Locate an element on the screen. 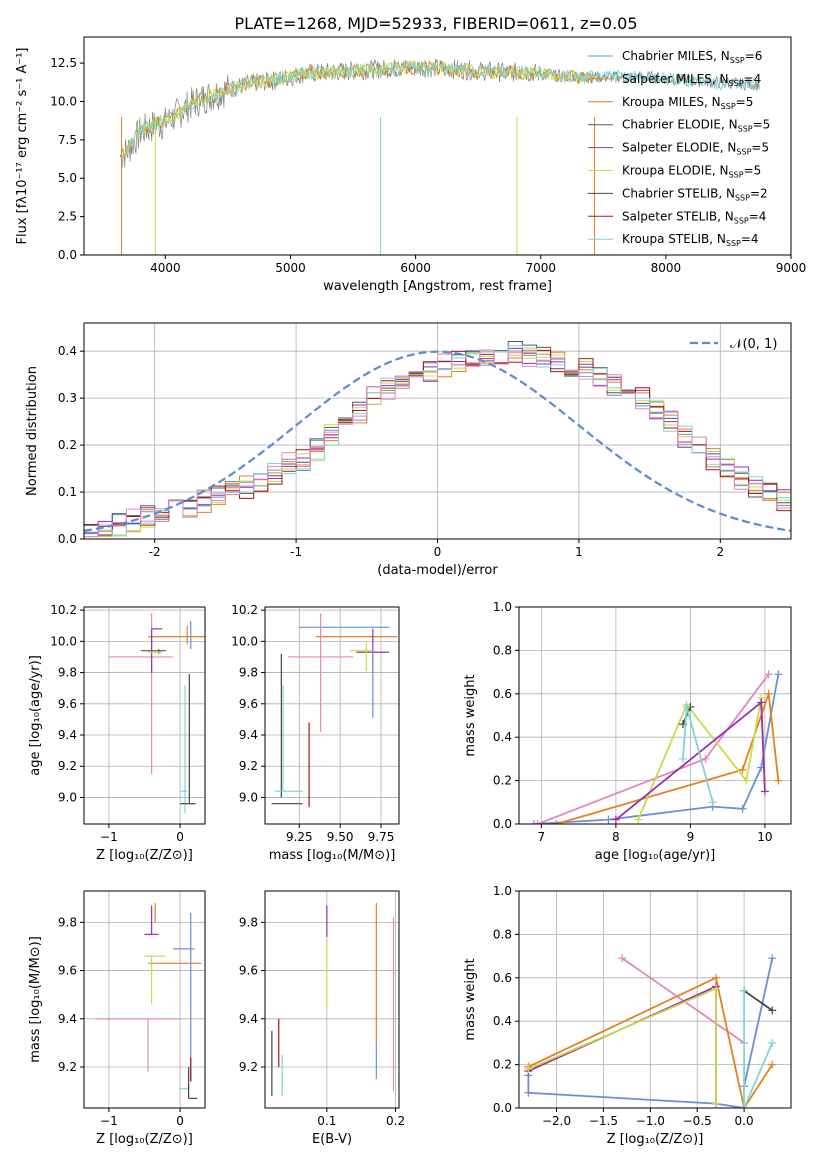 This screenshot has width=819, height=1170. x-axis-label: E(B-V) is located at coordinates (332, 1139).